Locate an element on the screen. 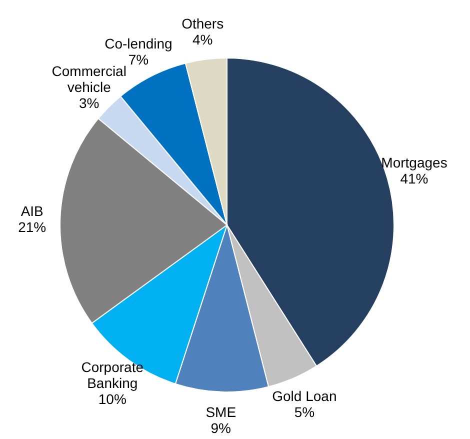 The image size is (470, 439). data-label: 5% is located at coordinates (304, 412).